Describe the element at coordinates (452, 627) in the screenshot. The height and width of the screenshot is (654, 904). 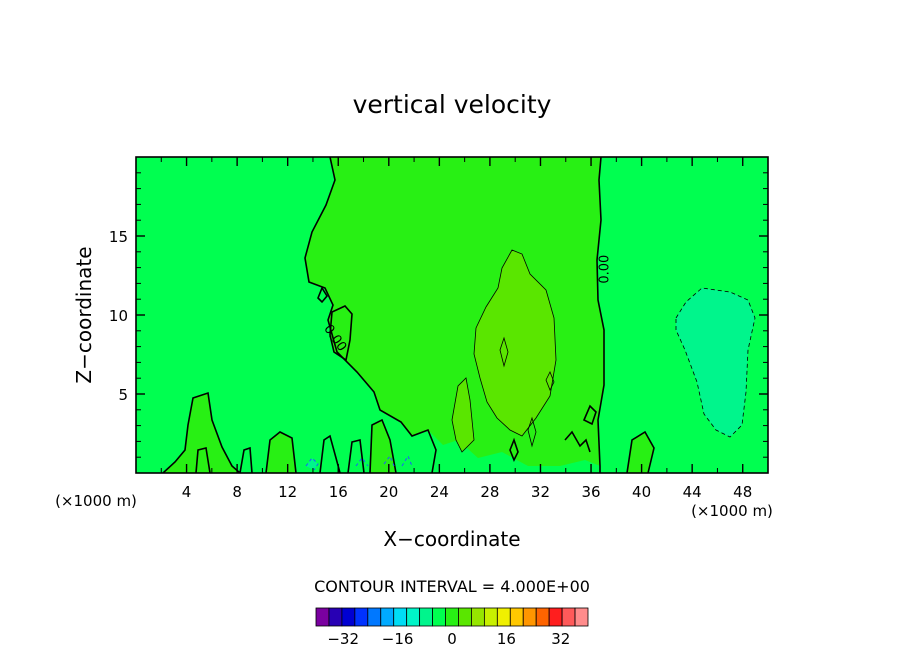
I see `colorbar: −32 −16 0 16 32` at that location.